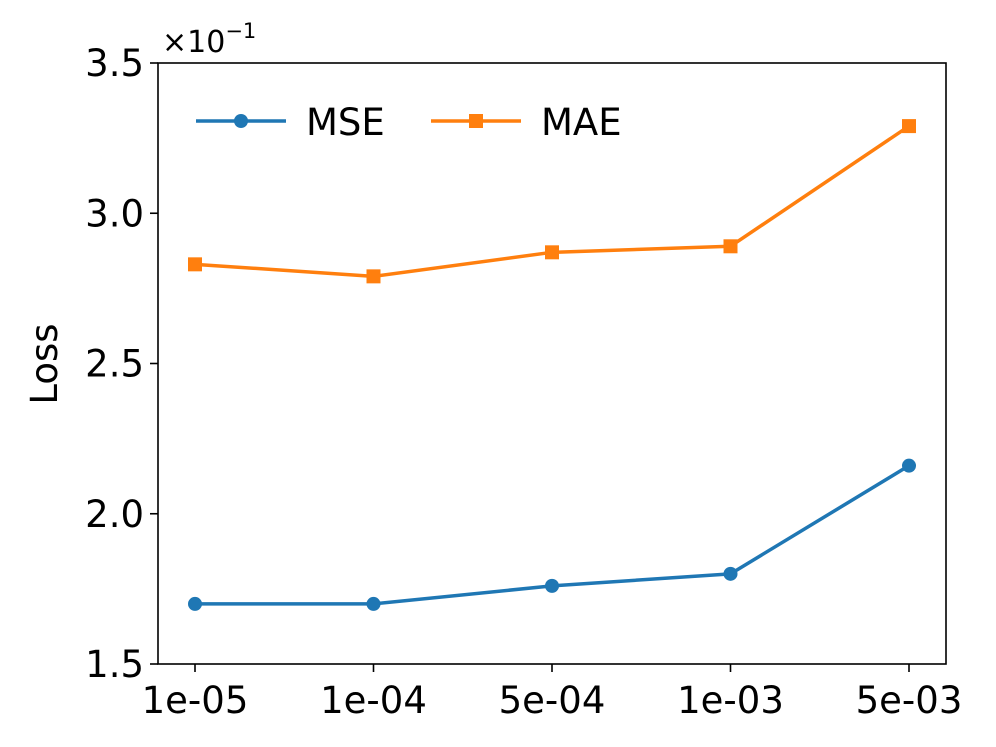 The width and height of the screenshot is (996, 747). I want to click on y-axis-offset: ×10⁻¹, so click(209, 39).